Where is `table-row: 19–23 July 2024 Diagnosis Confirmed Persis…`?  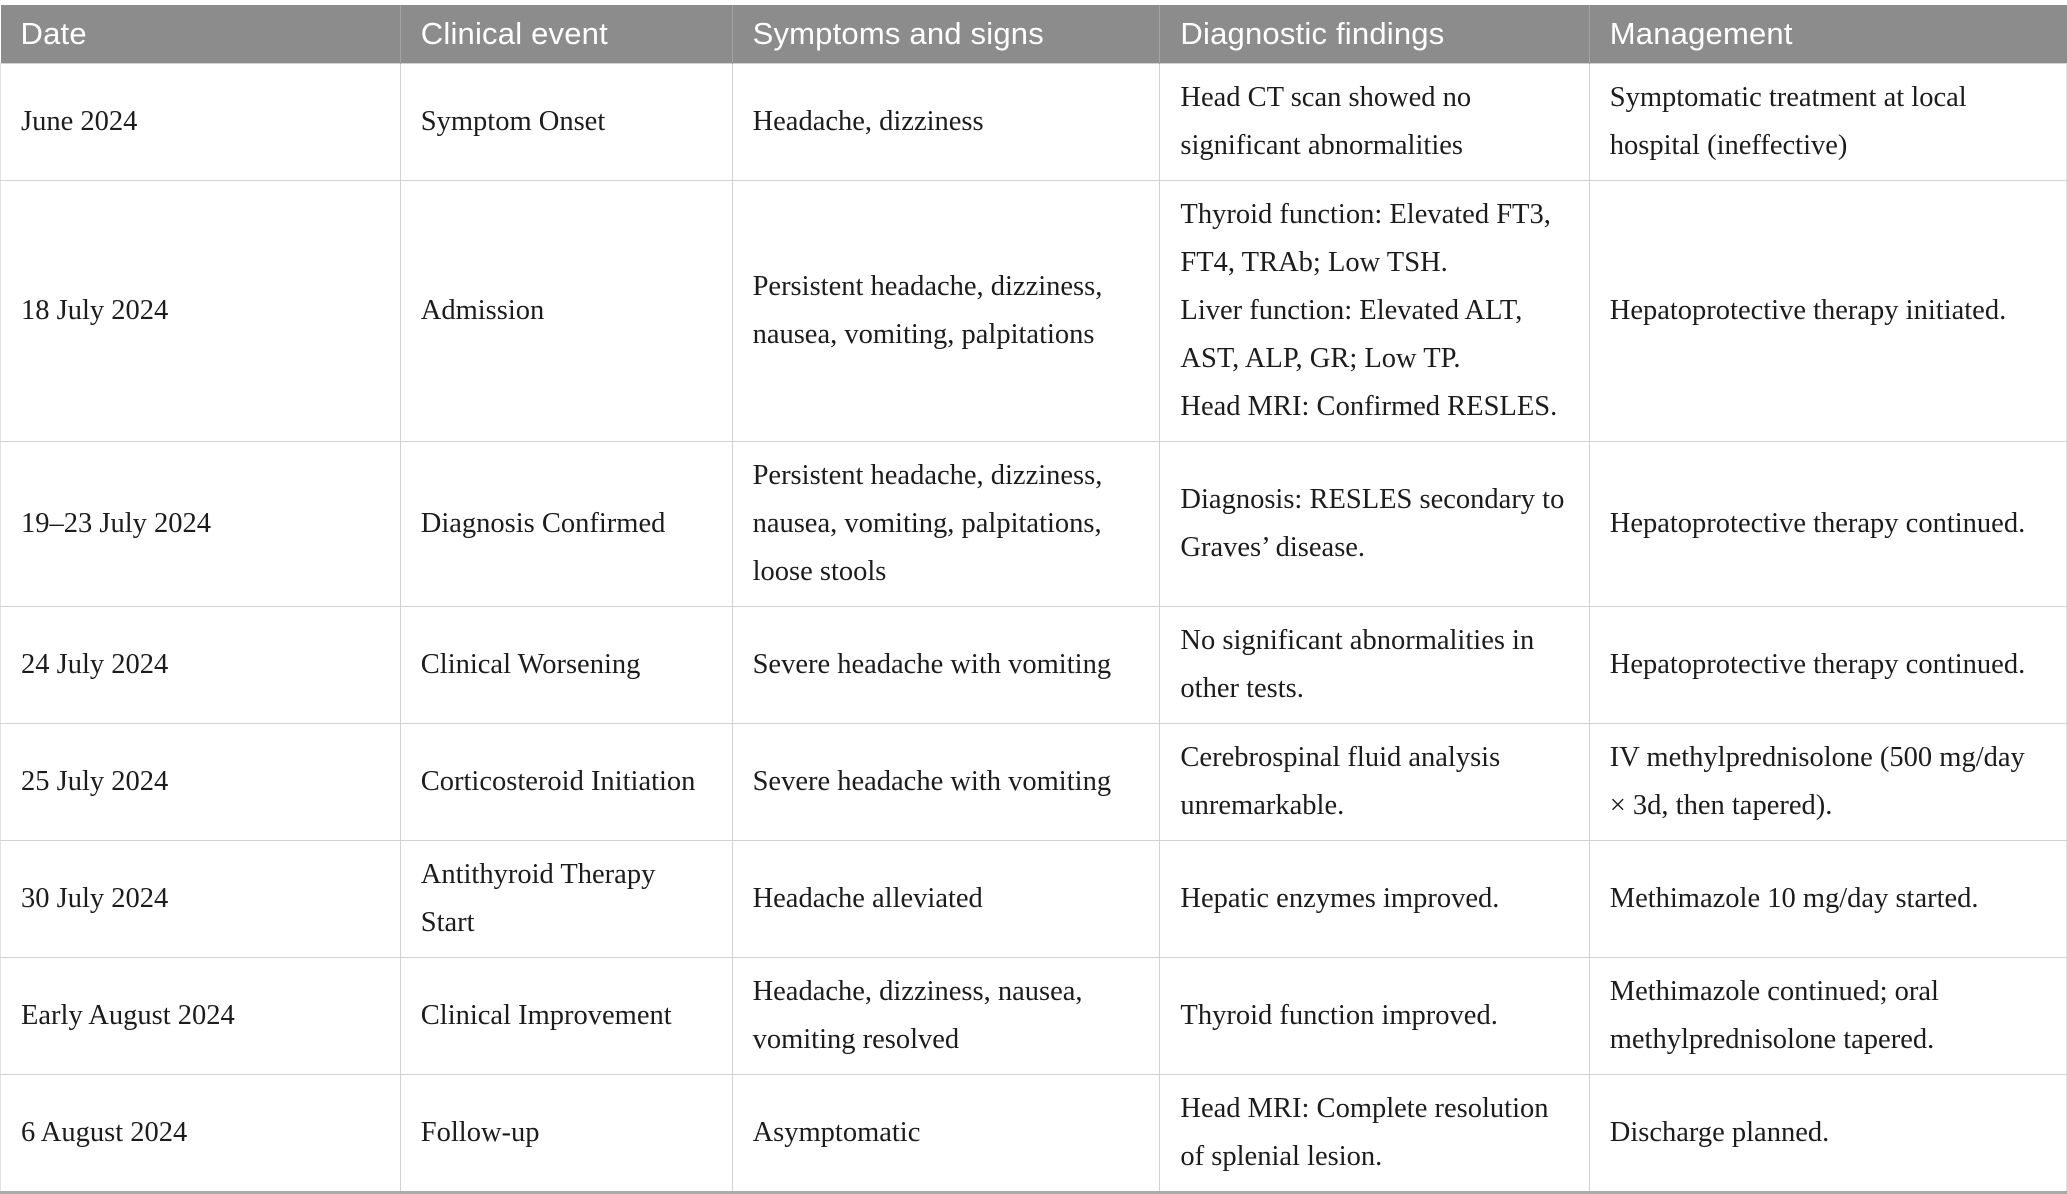 table-row: 19–23 July 2024 Diagnosis Confirmed Persis… is located at coordinates (1033, 524).